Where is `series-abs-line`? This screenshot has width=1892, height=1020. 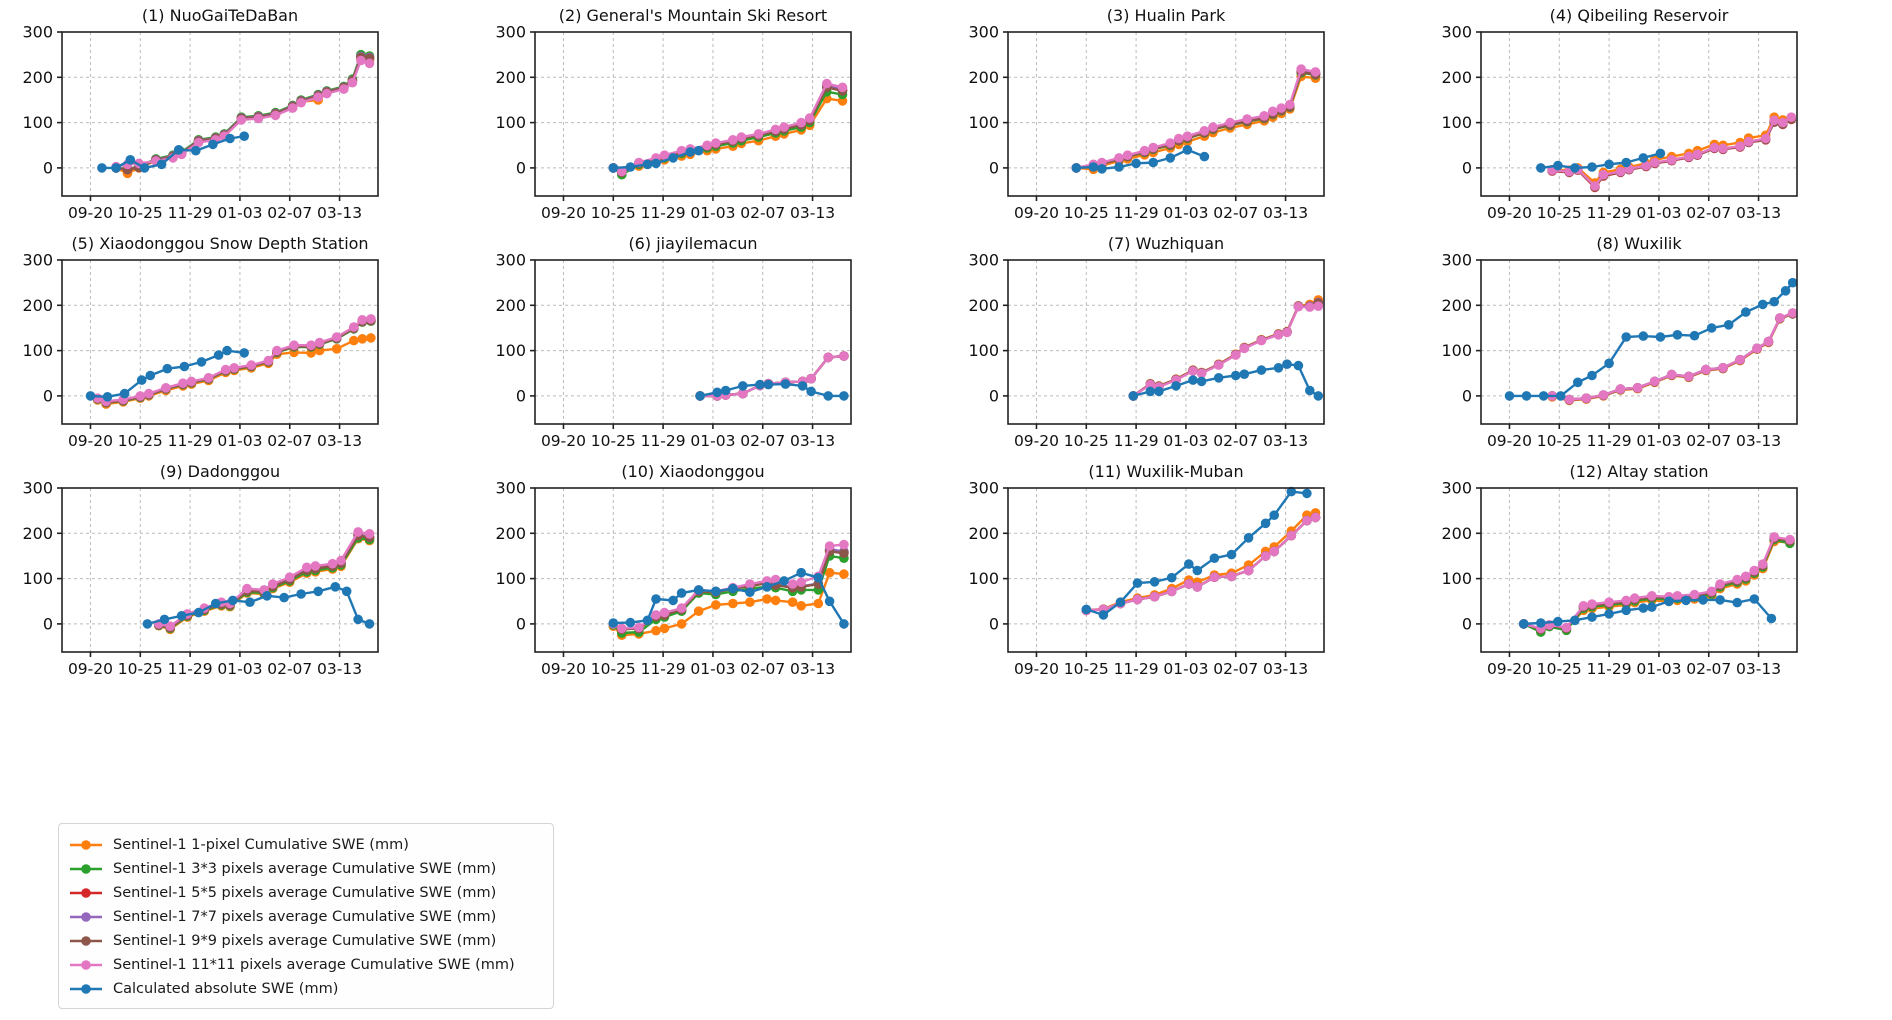
series-abs-line is located at coordinates (729, 598).